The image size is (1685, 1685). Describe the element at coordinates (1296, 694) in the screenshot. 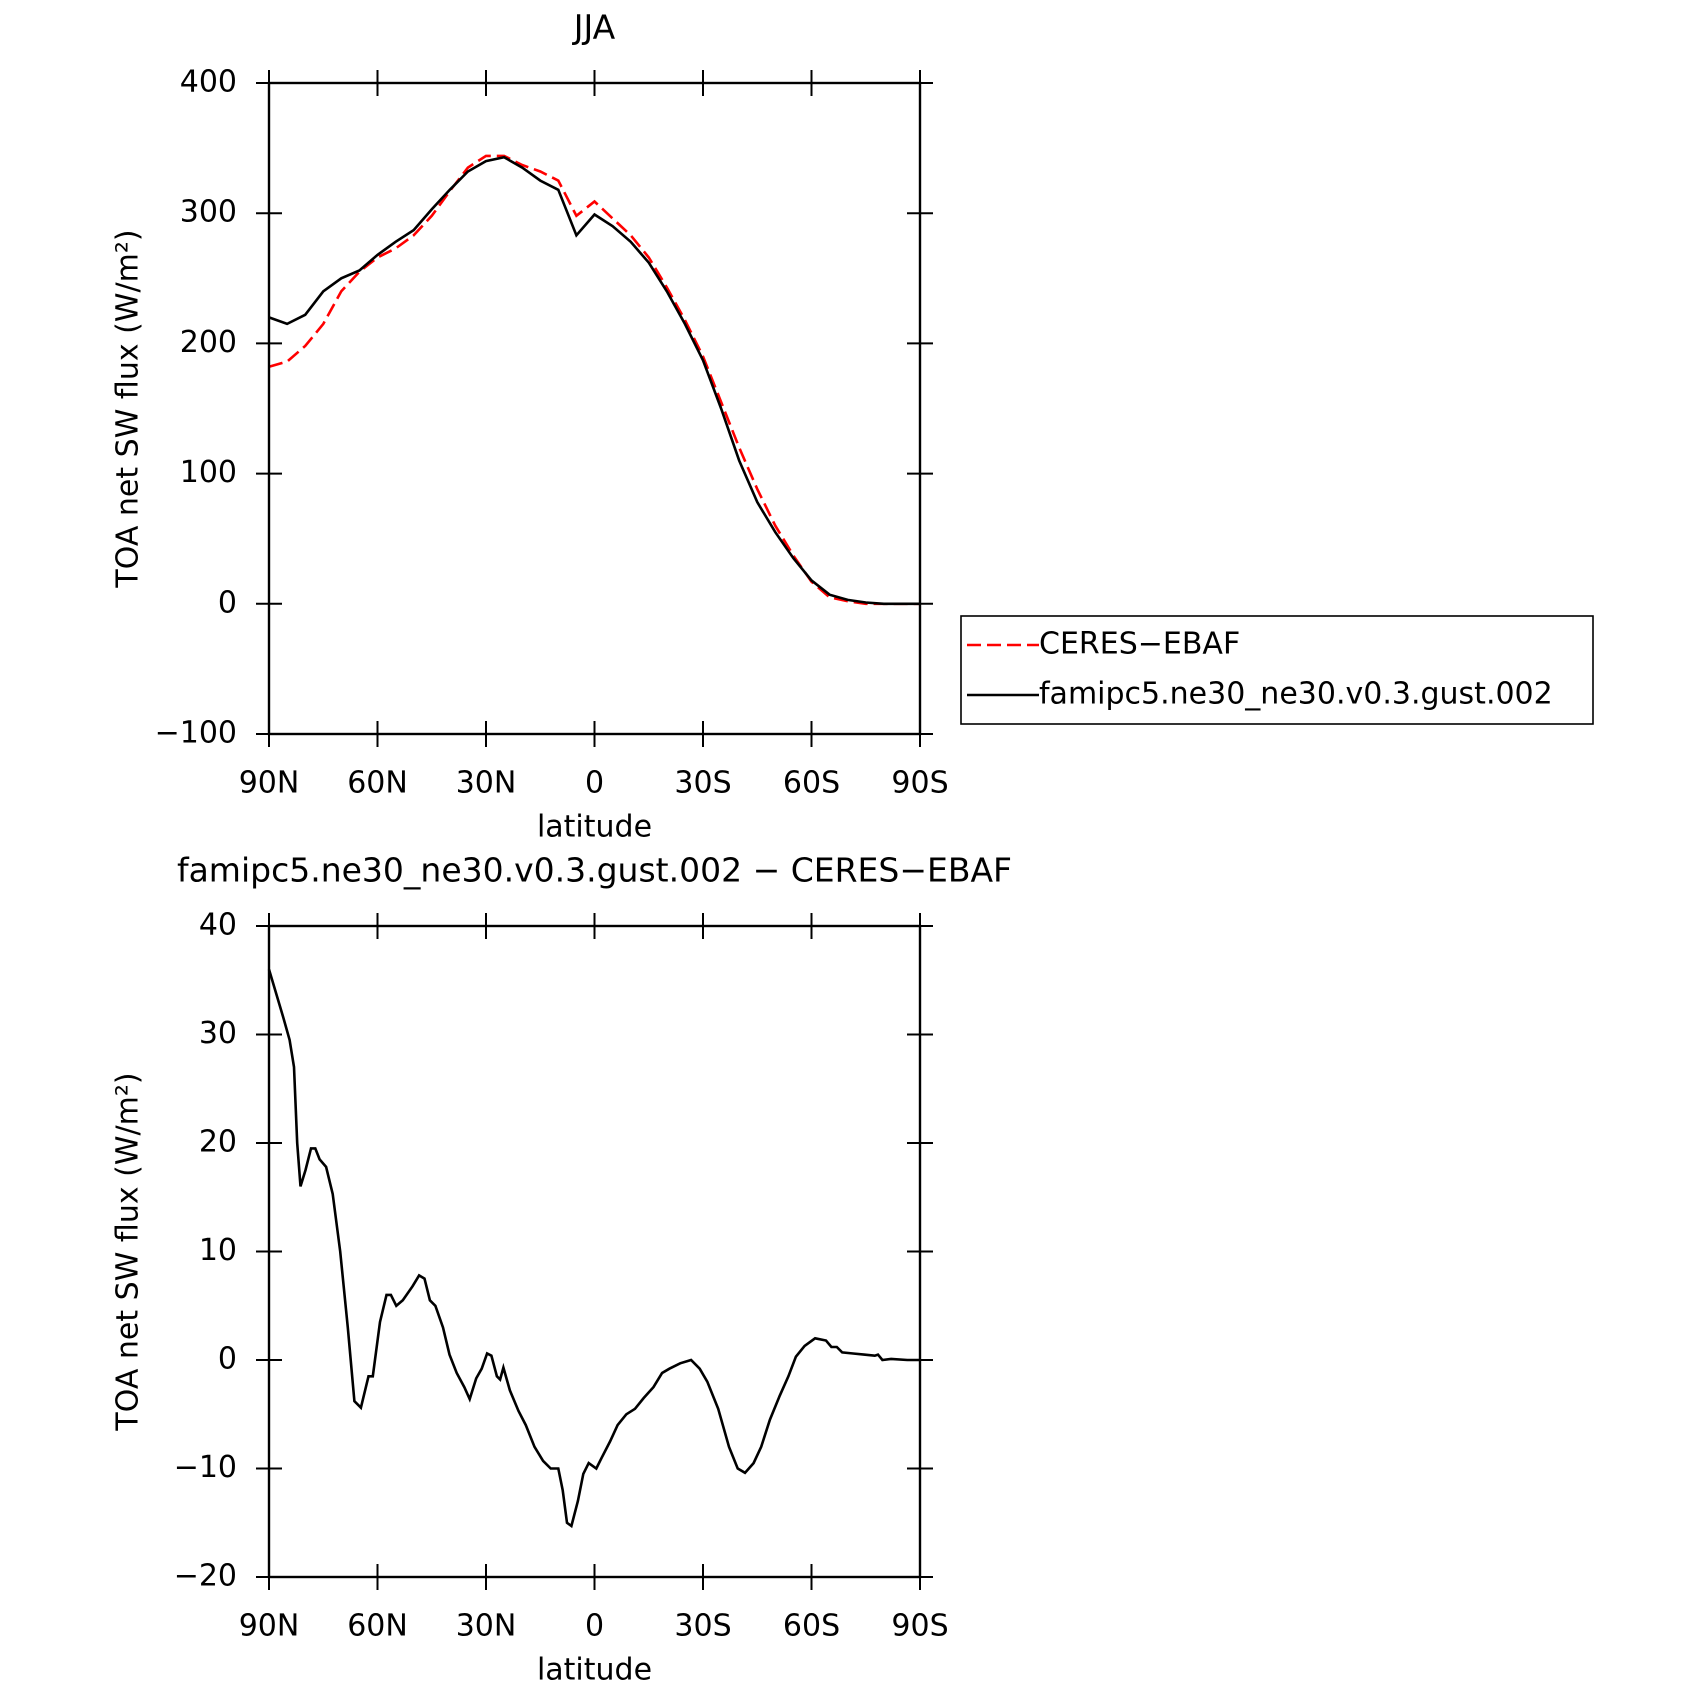

I see `legend-label: famipc5.ne30_ne30.v0.3.gust.002` at that location.